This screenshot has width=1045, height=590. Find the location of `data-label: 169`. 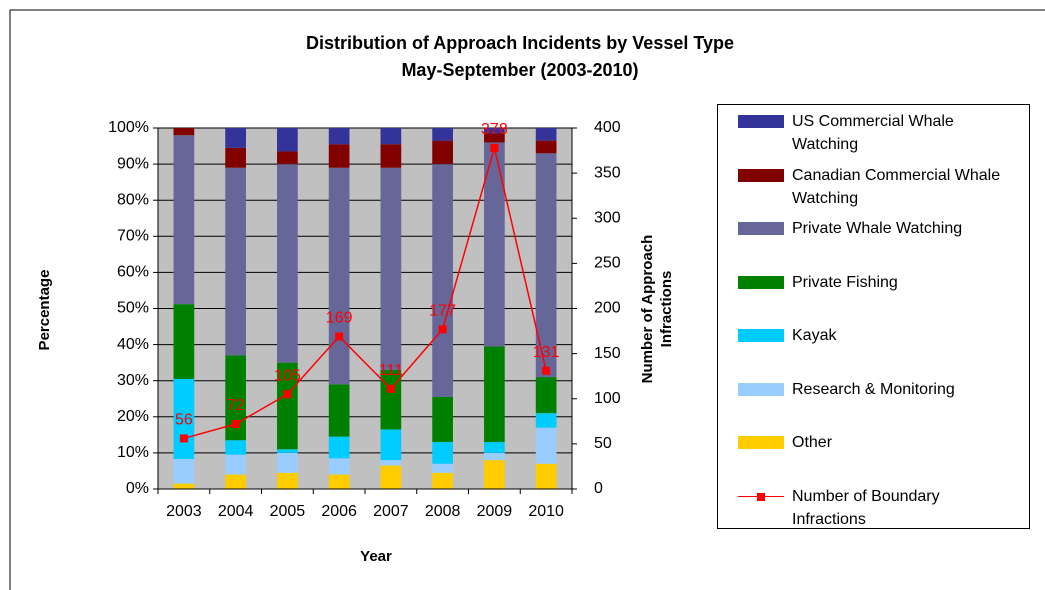

data-label: 169 is located at coordinates (339, 318).